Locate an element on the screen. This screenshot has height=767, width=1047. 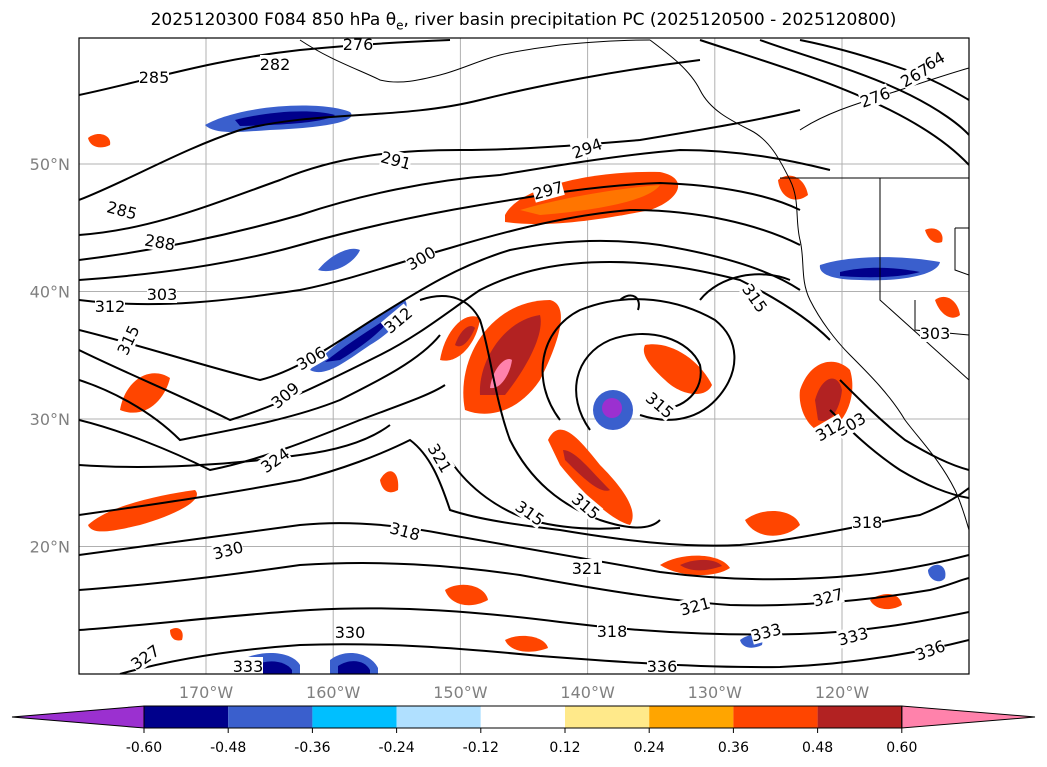
latitude-label: 50°N is located at coordinates (50, 164).